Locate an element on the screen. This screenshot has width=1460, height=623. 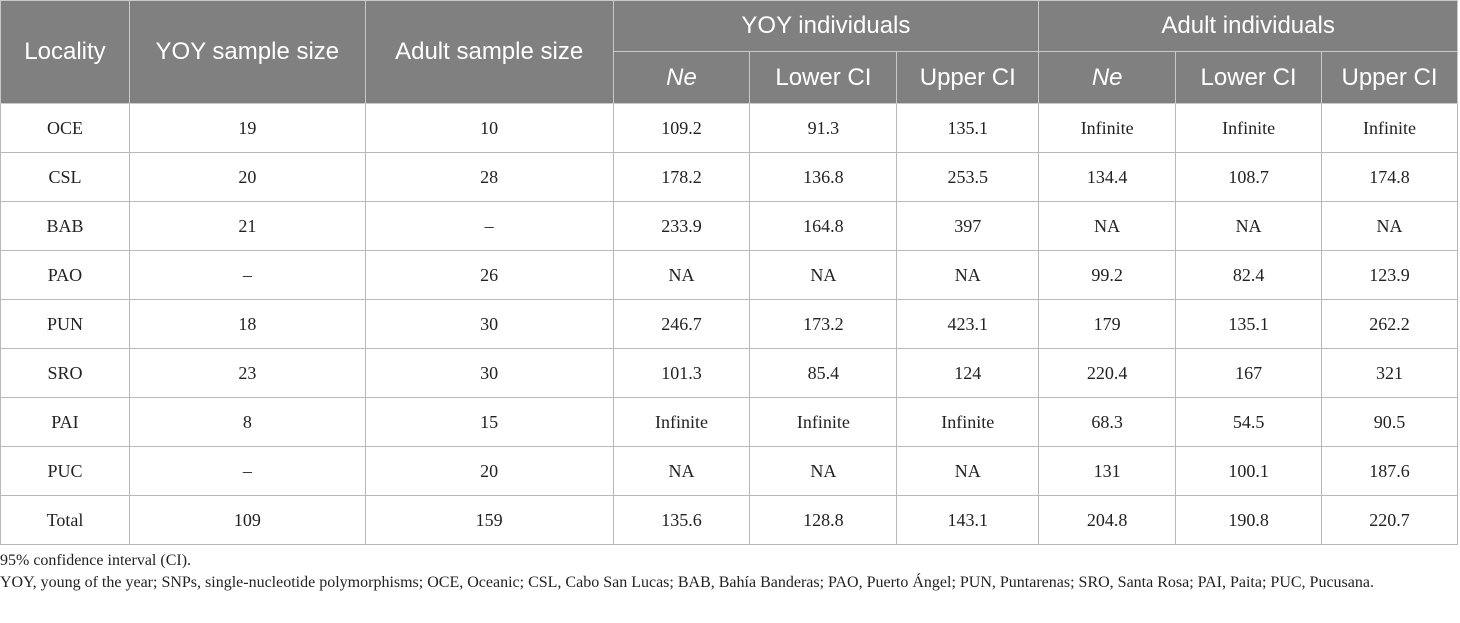
table-row: PUC –20 NA NA NA 131 100.1 187.6 is located at coordinates (729, 471).